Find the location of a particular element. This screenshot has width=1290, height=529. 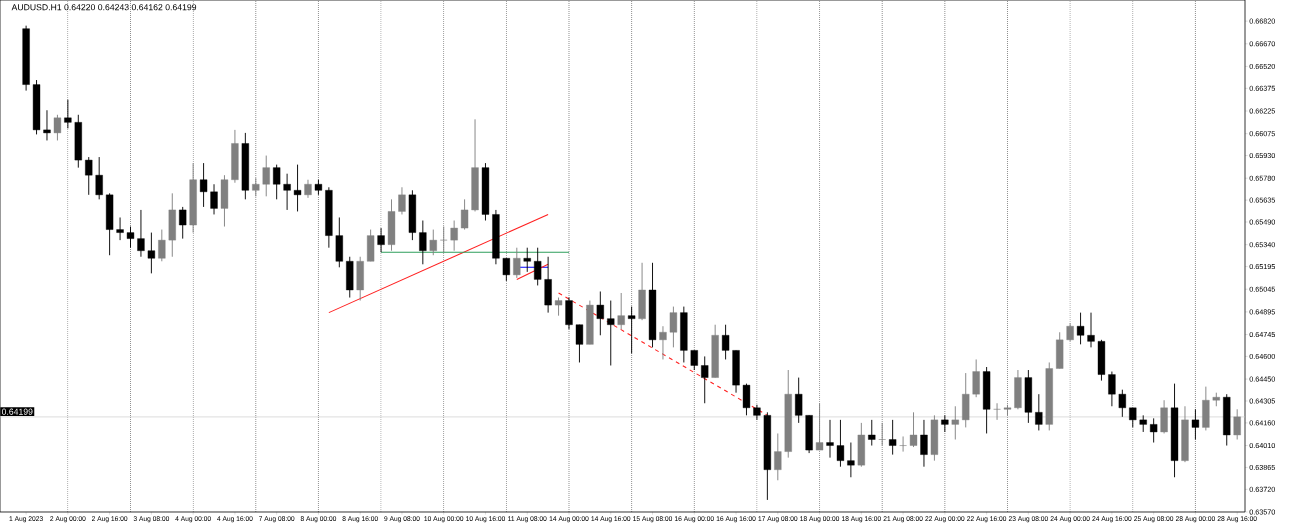

chart-title: AUDUSD.H1 0.64220 0.64243 0.64162 0.64199 is located at coordinates (104, 7).